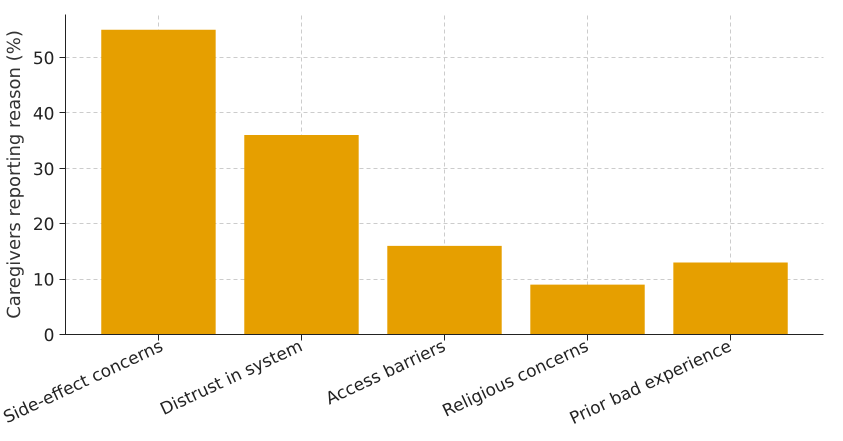 The width and height of the screenshot is (843, 441). Describe the element at coordinates (43, 280) in the screenshot. I see `y-tick-label: 10` at that location.